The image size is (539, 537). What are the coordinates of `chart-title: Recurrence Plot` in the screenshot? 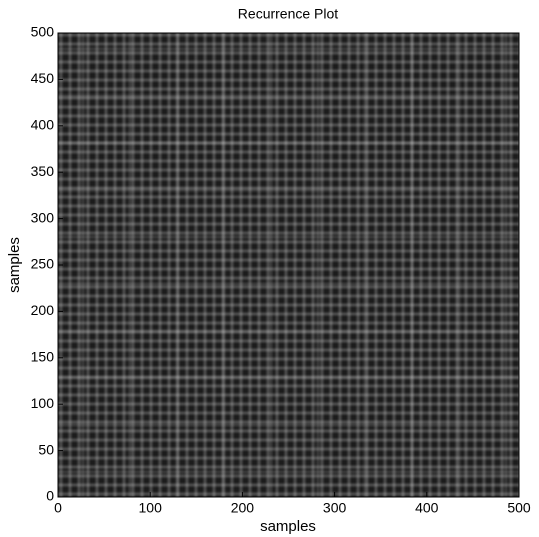 It's located at (288, 14).